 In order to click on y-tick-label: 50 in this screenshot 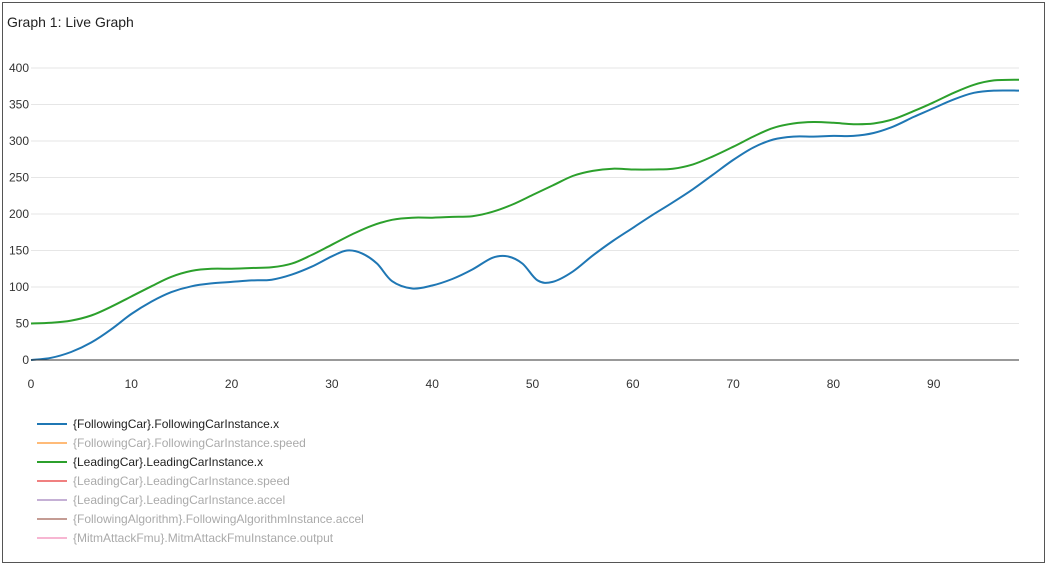, I will do `click(23, 324)`.